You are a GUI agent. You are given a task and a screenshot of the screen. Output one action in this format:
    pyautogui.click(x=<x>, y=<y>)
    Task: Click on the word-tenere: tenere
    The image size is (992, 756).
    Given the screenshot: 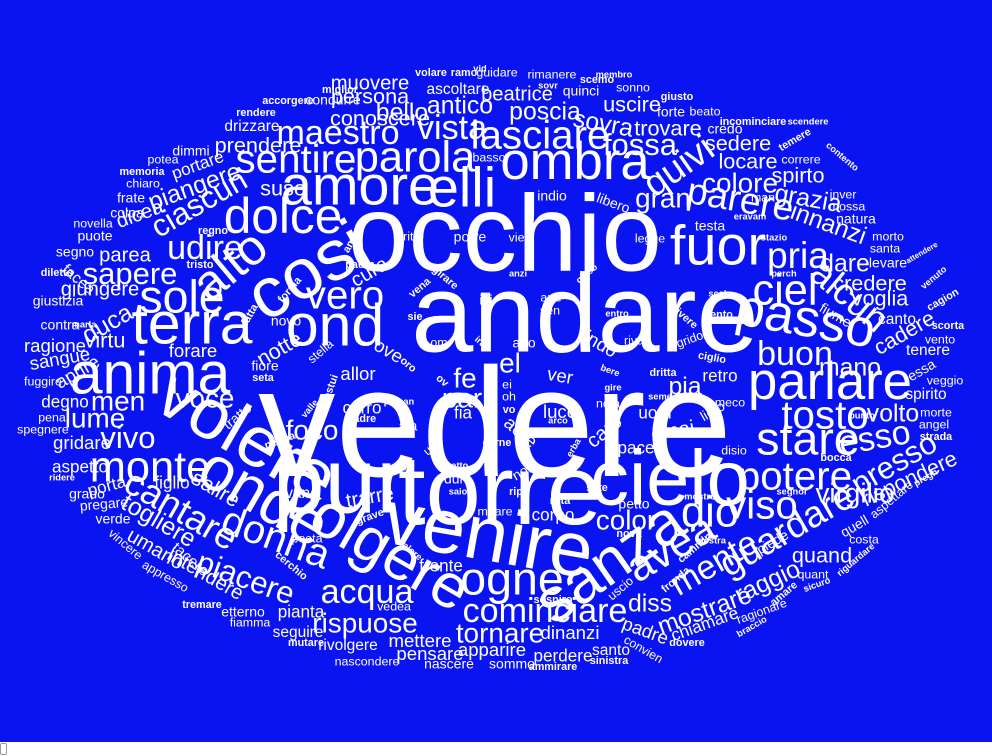 What is the action you would take?
    pyautogui.click(x=928, y=350)
    